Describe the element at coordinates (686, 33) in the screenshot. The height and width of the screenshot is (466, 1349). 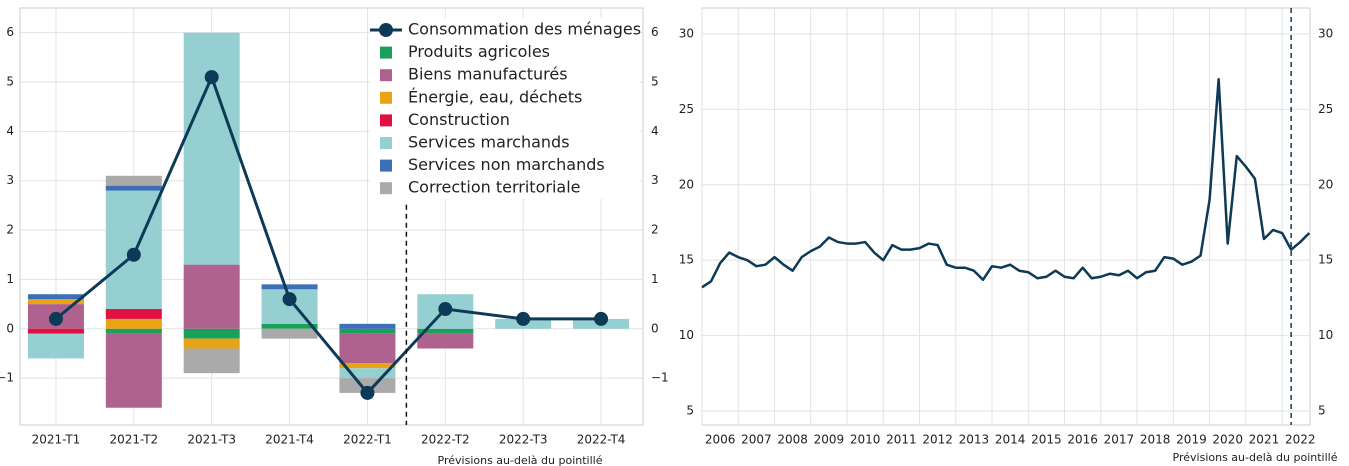
I see `y-tick-label: 30` at that location.